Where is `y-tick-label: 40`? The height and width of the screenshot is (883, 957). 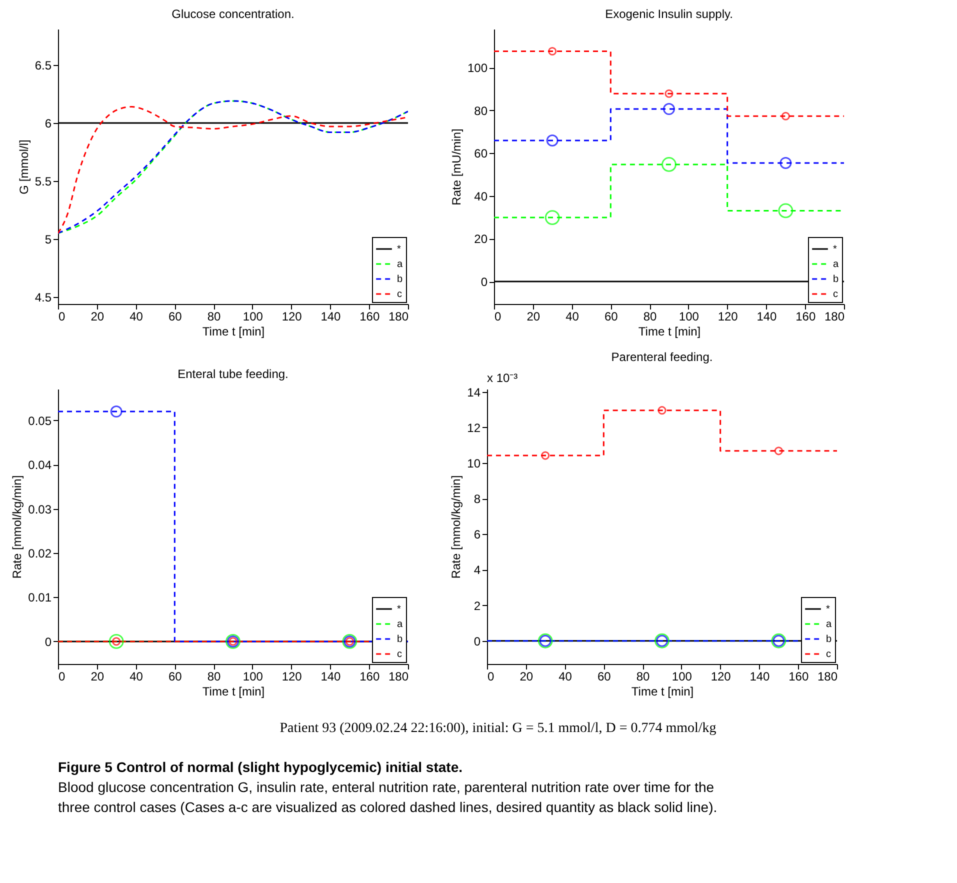 y-tick-label: 40 is located at coordinates (481, 196).